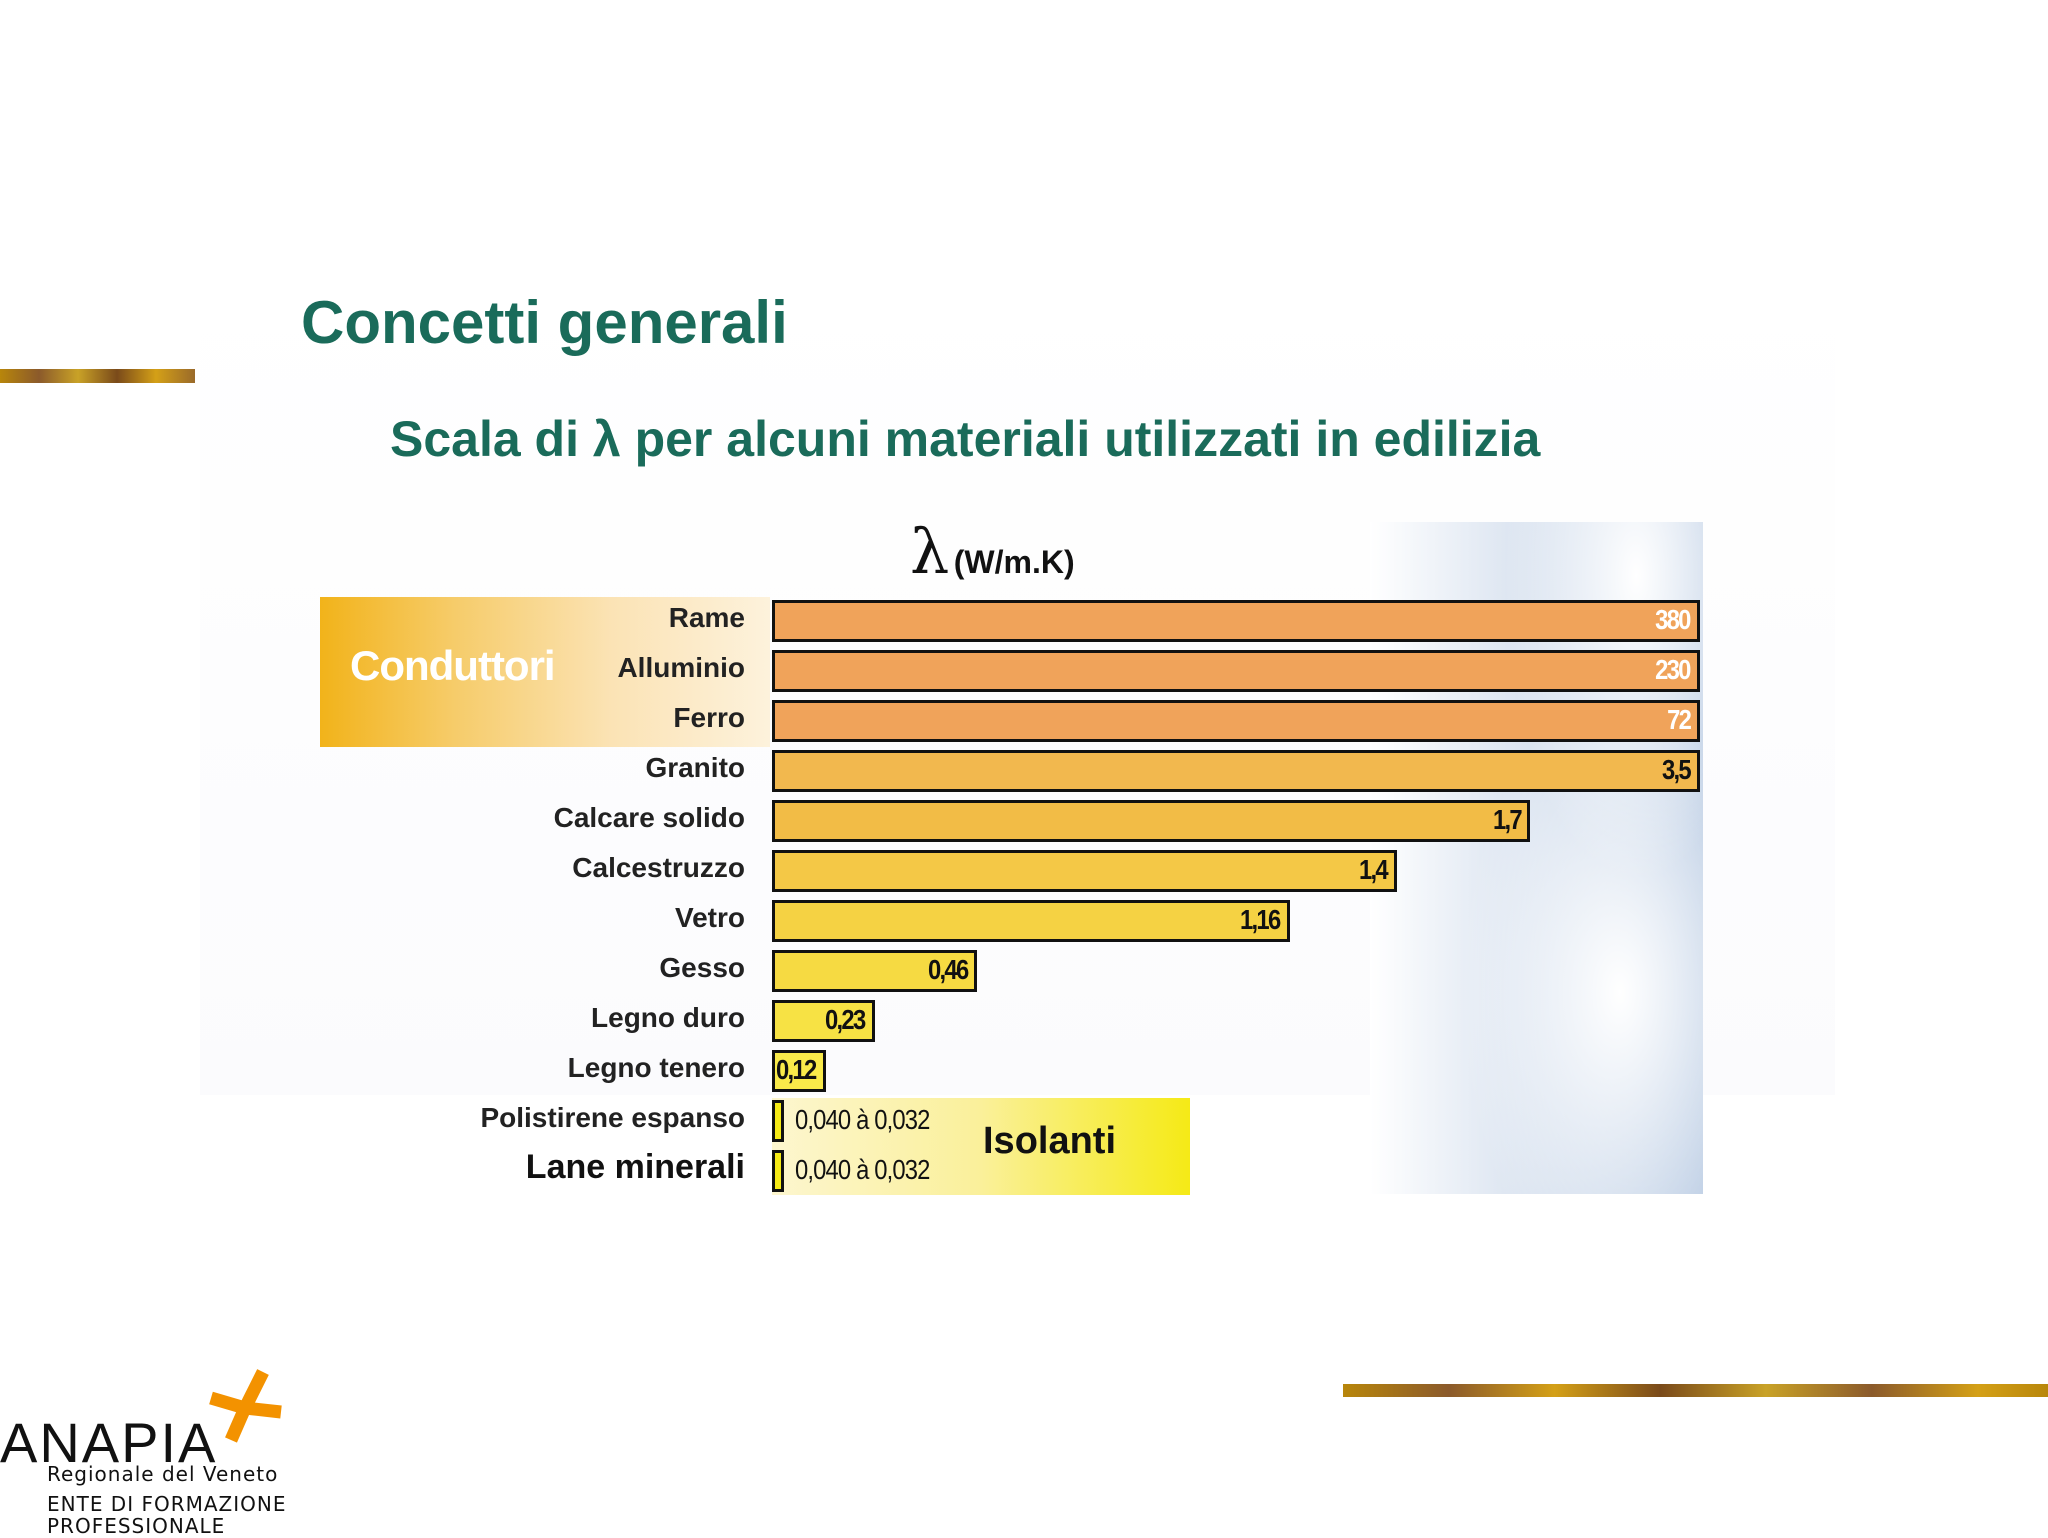 Image resolution: width=2048 pixels, height=1538 pixels. I want to click on group-conductors-label: Conduttori, so click(453, 665).